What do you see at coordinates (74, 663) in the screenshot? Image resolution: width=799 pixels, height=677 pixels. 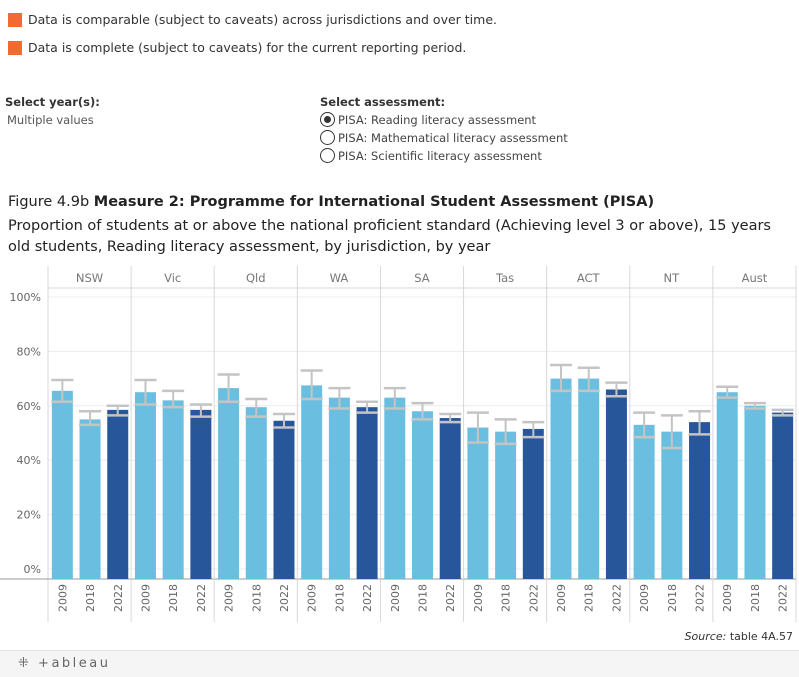 I see `tableau-logo-text: +ableau` at bounding box center [74, 663].